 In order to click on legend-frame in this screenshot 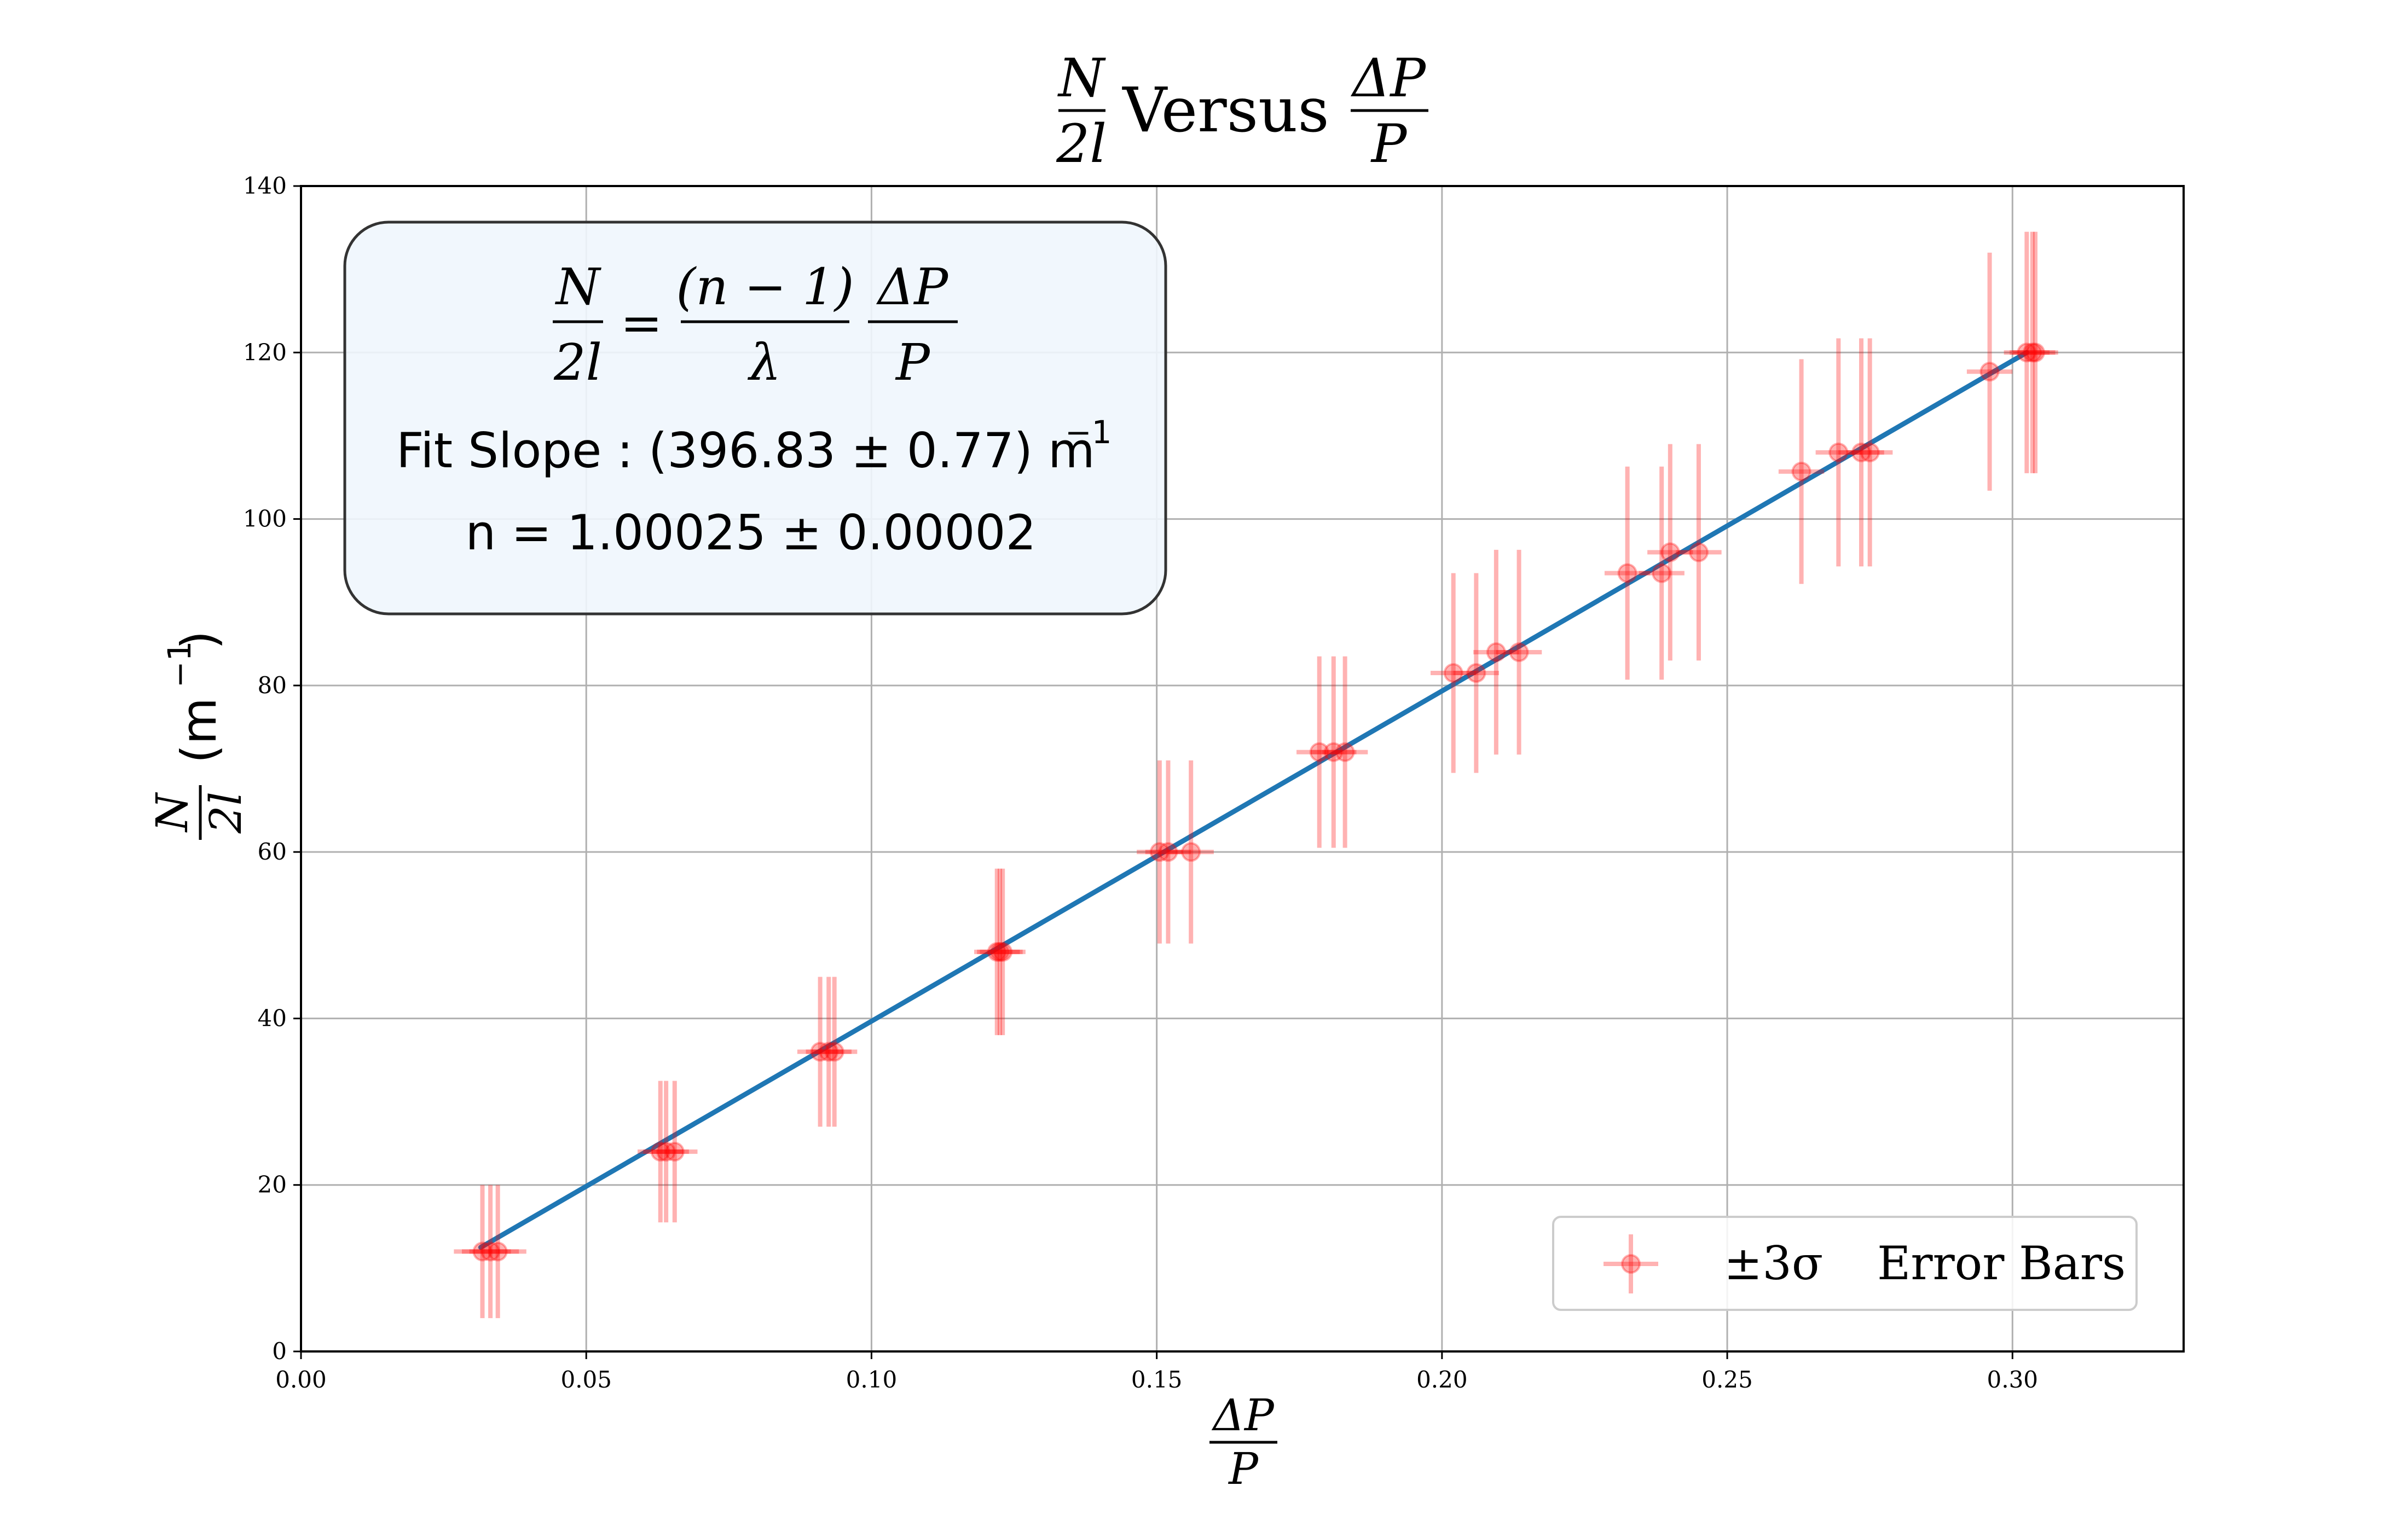, I will do `click(1845, 1263)`.